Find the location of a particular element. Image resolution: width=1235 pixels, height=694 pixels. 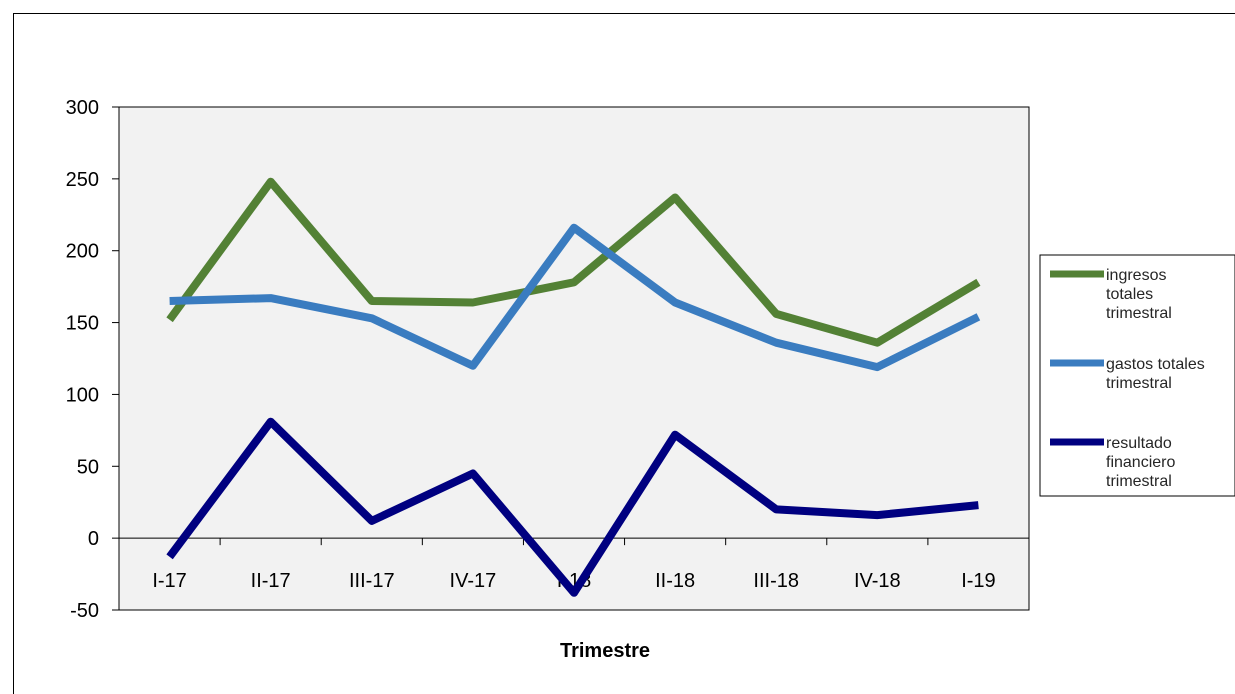

y-tick-label: 250 is located at coordinates (82, 180).